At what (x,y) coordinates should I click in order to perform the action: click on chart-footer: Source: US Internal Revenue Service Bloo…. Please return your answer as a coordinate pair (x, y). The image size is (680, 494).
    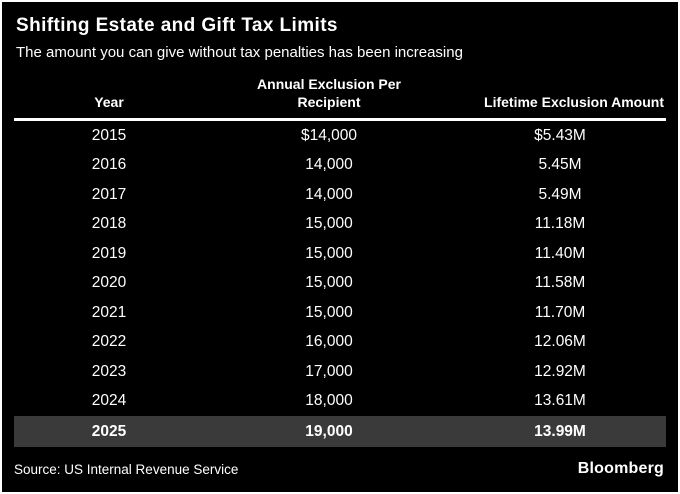
    Looking at the image, I should click on (340, 469).